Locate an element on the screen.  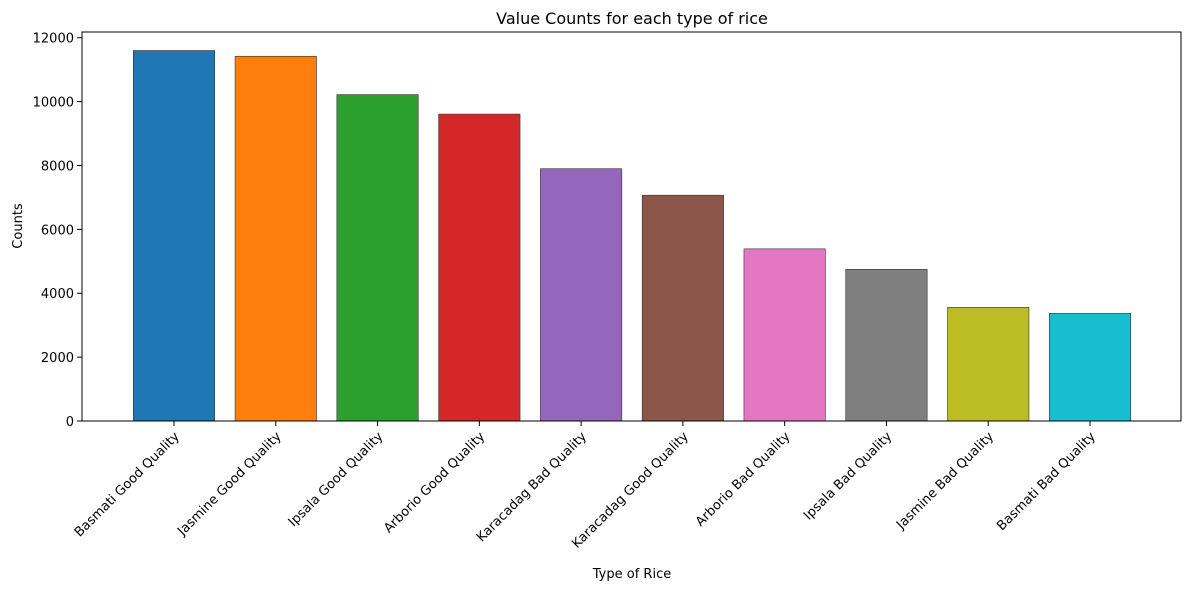
y-tick-label: 10000 is located at coordinates (53, 103).